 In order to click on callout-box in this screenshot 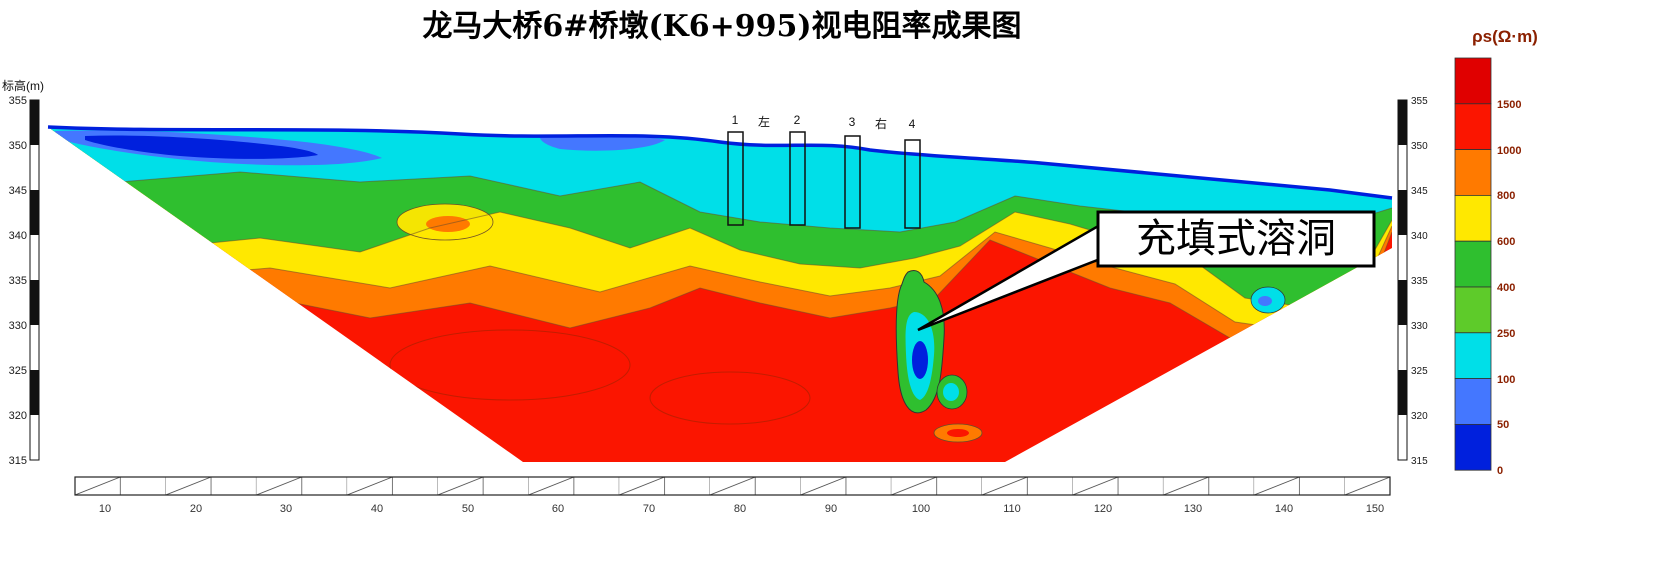, I will do `click(1236, 239)`.